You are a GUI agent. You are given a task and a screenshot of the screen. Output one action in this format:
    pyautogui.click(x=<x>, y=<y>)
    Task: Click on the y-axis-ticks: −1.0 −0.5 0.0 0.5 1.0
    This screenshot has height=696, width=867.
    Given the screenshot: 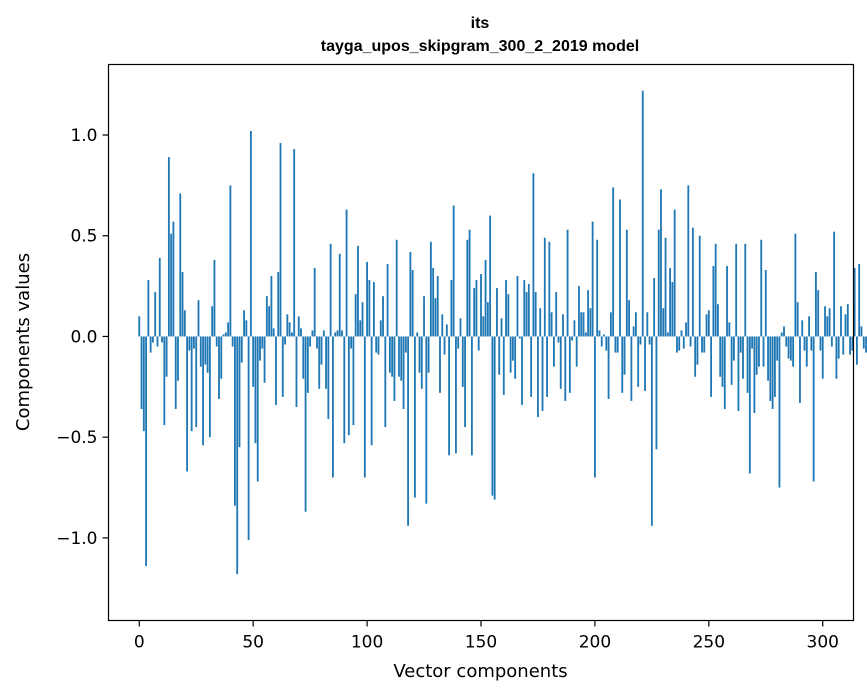 What is the action you would take?
    pyautogui.click(x=82, y=337)
    